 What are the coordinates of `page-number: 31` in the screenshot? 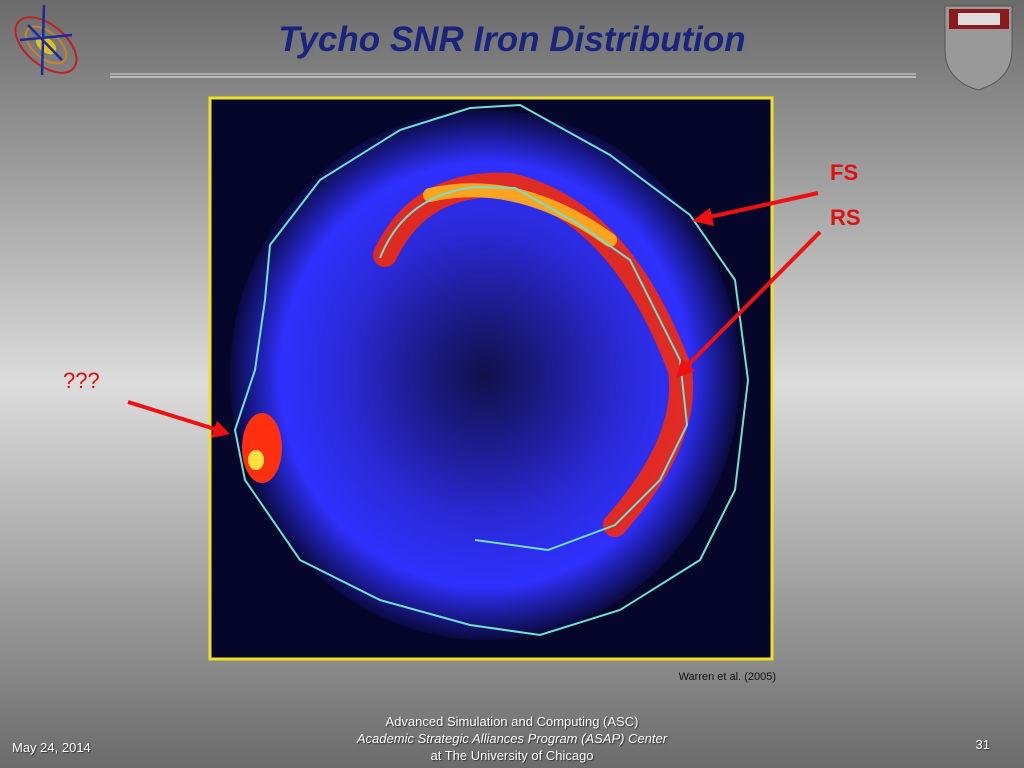 It's located at (982, 744).